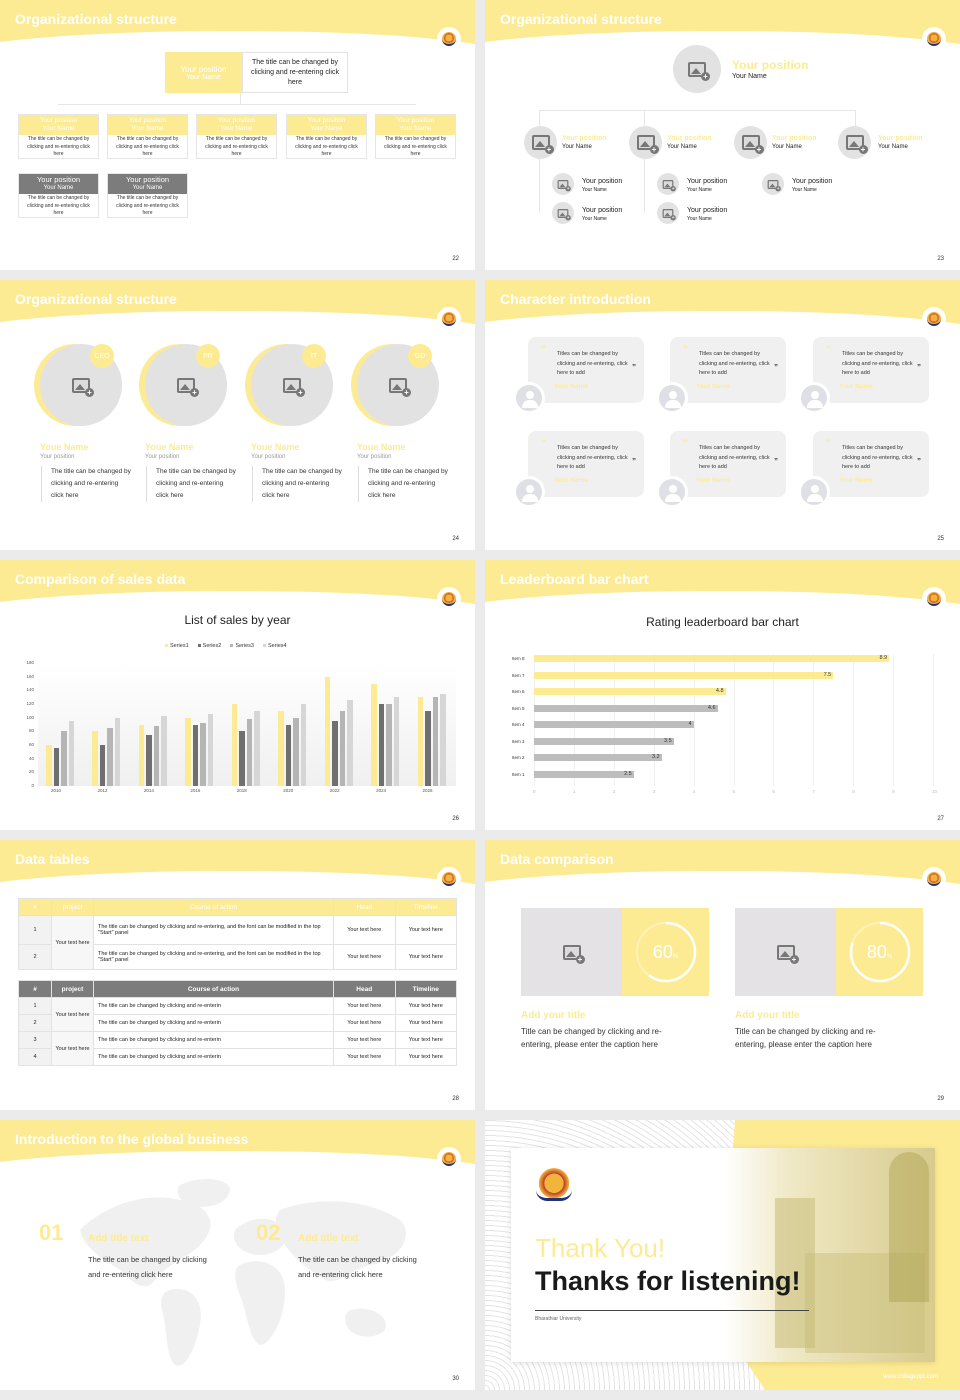  Describe the element at coordinates (30, 703) in the screenshot. I see `y-tick-label: 120` at that location.